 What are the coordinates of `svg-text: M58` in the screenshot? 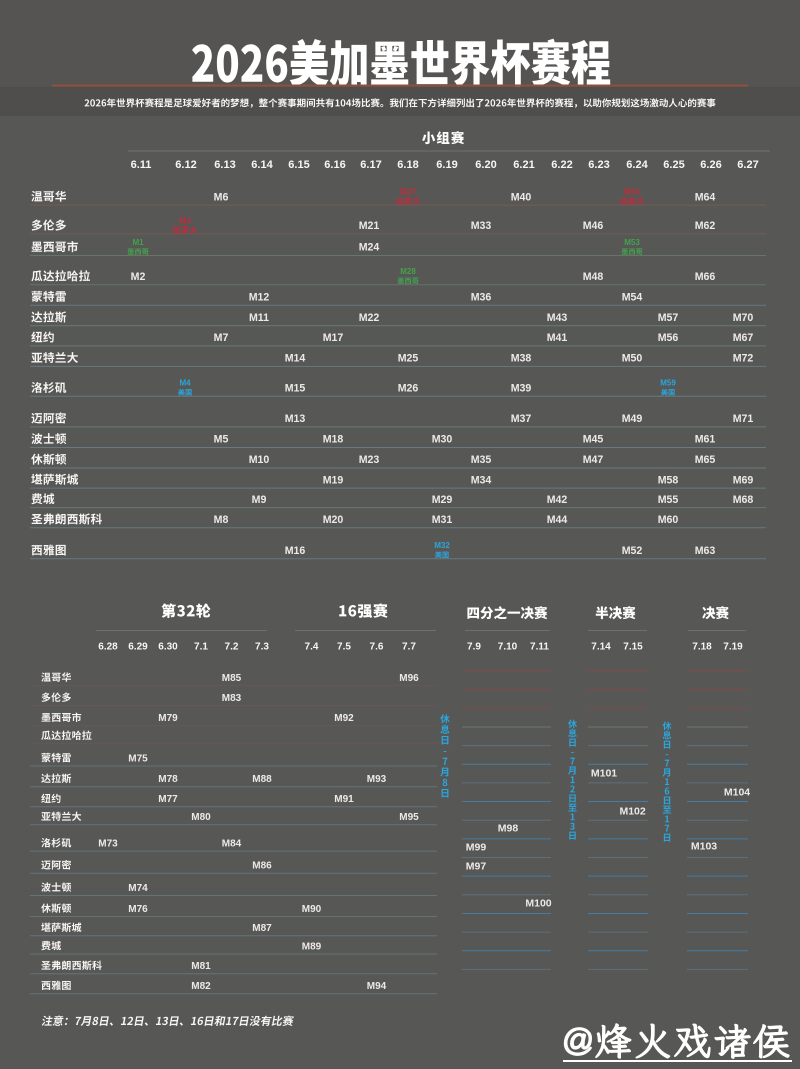 It's located at (668, 480).